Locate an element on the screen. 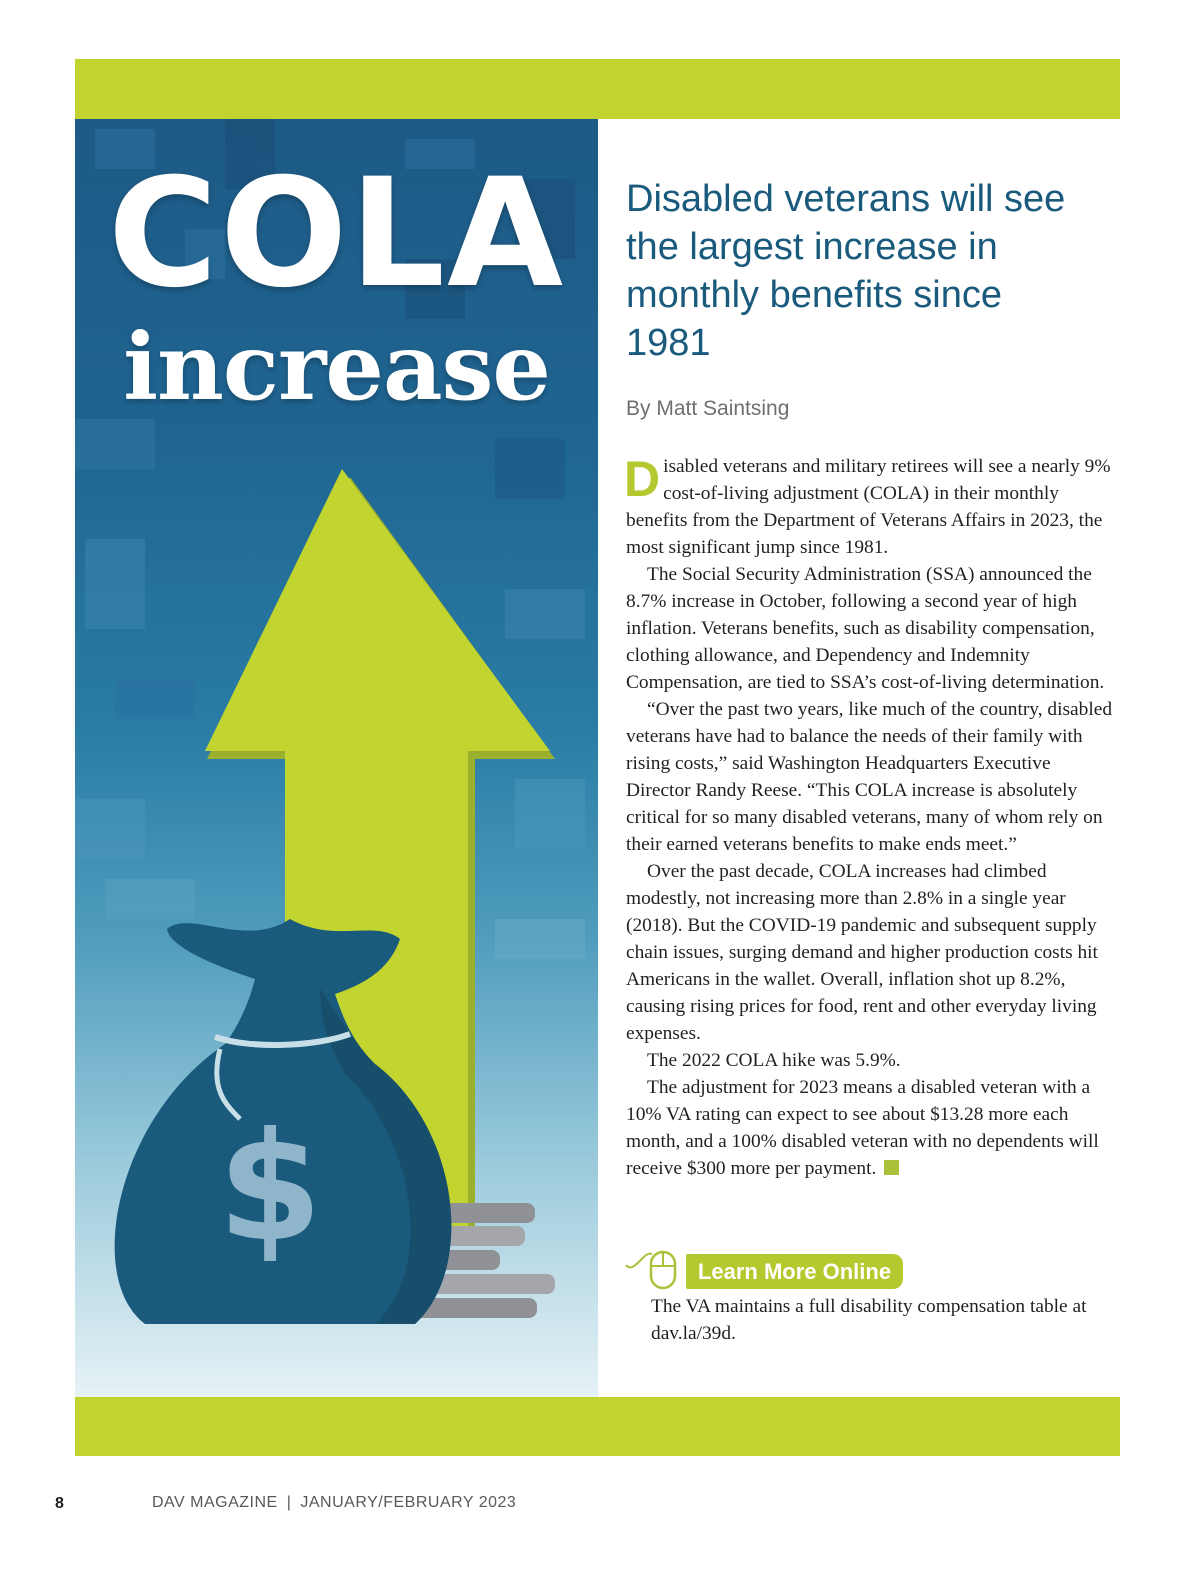 This screenshot has height=1575, width=1200. body-paragraph: The 2022 COLA hike was 5.9%. is located at coordinates (774, 1060).